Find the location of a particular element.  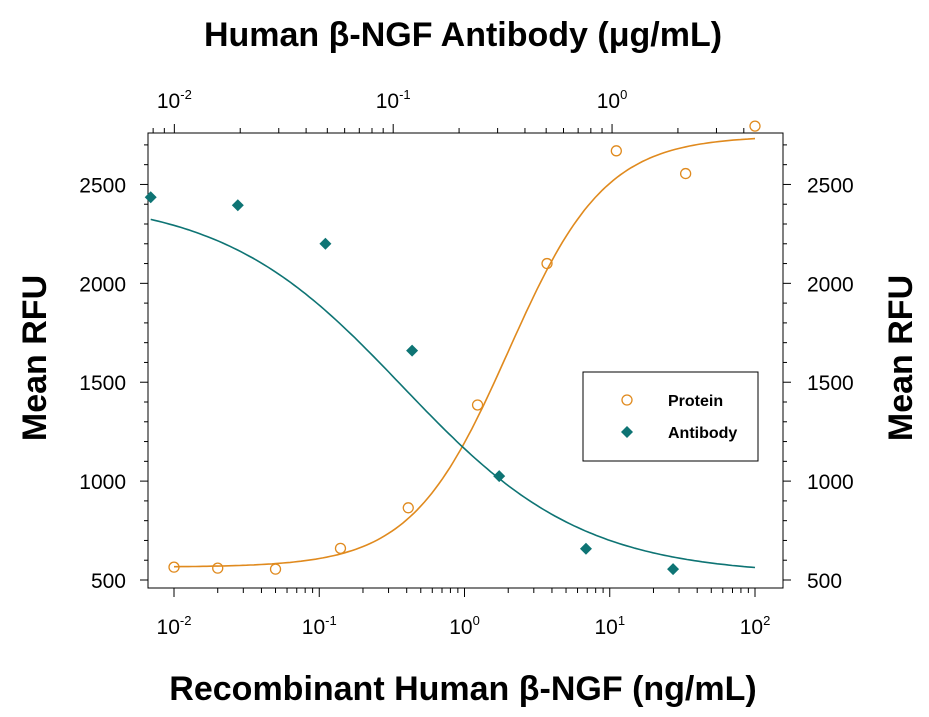

top-axis: 10⁻² 10⁻¹ 10⁰ is located at coordinates (448, 110).